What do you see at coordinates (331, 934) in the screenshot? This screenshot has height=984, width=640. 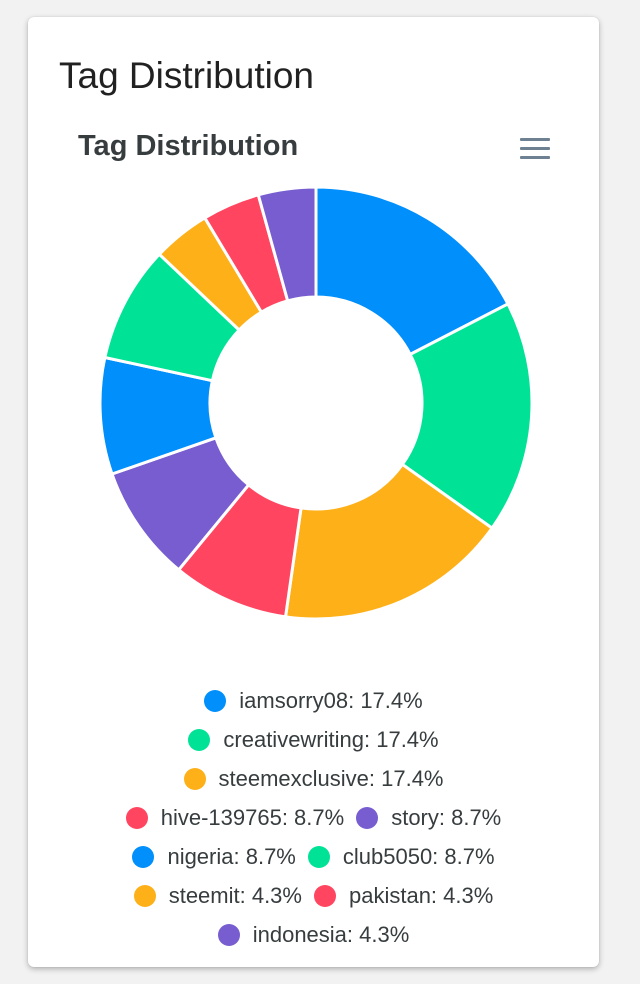 I see `legend-label: indonesia: 4.3%` at bounding box center [331, 934].